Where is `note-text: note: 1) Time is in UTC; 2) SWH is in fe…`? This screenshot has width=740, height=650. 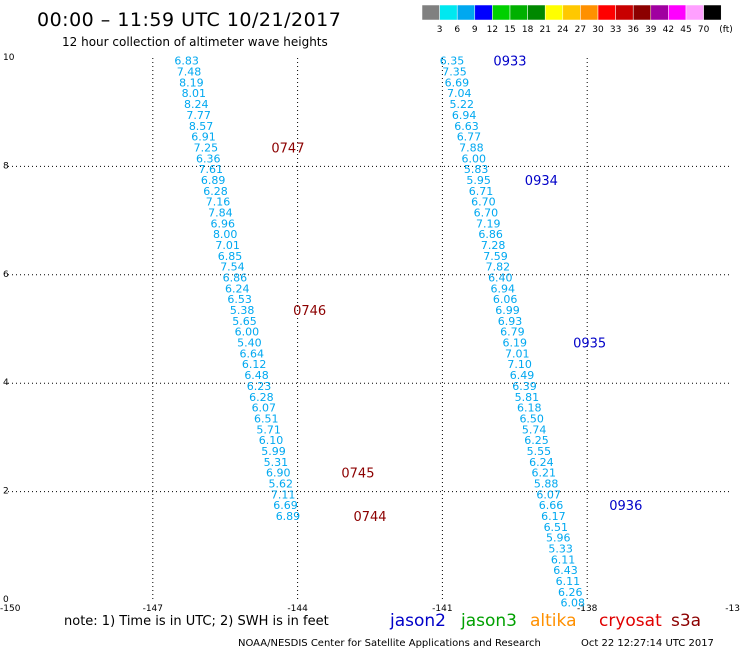
note-text: note: 1) Time is in UTC; 2) SWH is in fe… is located at coordinates (196, 621).